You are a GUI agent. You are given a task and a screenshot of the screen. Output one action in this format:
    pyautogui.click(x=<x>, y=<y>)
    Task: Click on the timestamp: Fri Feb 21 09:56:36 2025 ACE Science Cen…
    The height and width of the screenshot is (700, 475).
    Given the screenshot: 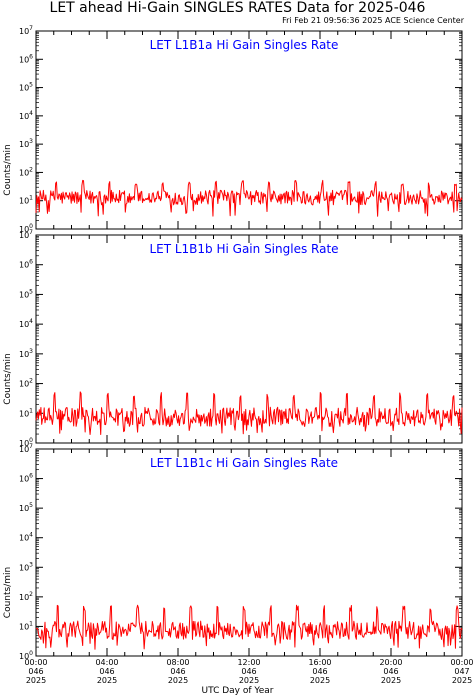 What is the action you would take?
    pyautogui.click(x=373, y=20)
    